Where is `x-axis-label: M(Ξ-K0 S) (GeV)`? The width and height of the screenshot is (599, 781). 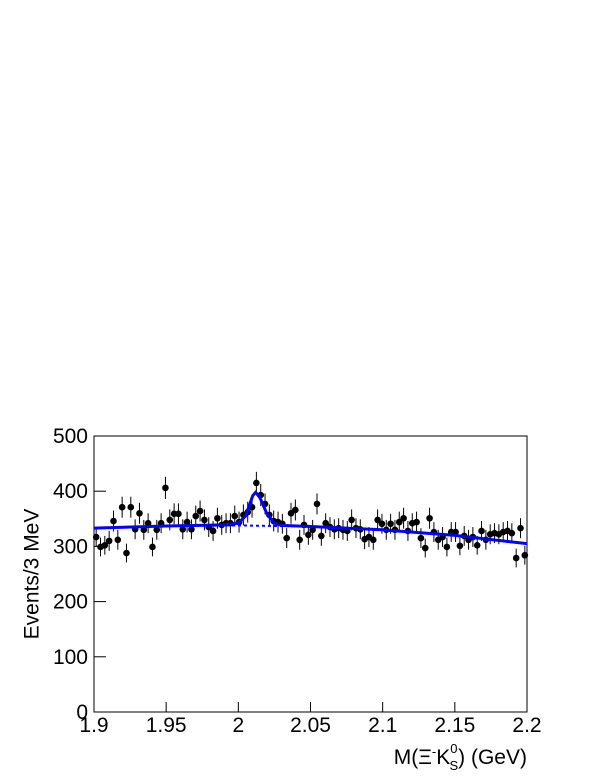
x-axis-label: M(Ξ-K0 S) (GeV) is located at coordinates (460, 757).